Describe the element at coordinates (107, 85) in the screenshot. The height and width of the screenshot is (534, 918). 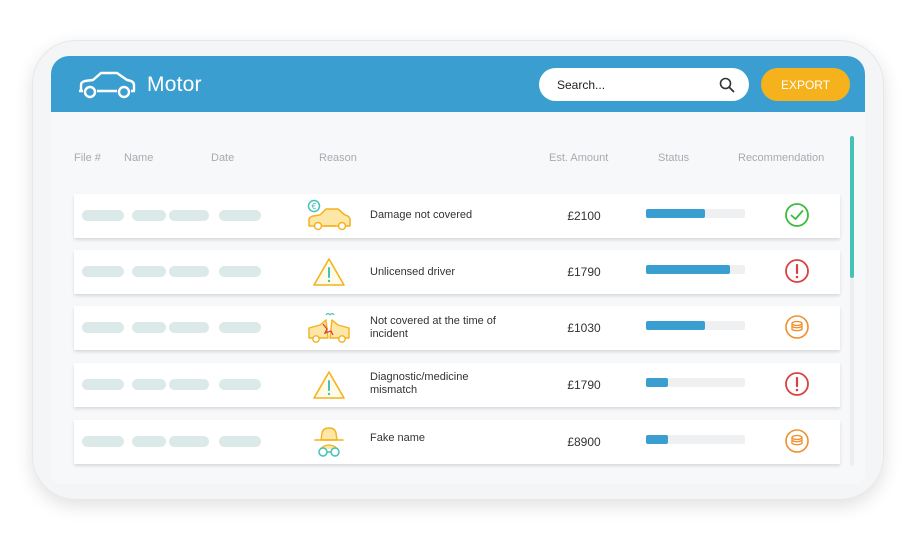
I see `car-icon` at that location.